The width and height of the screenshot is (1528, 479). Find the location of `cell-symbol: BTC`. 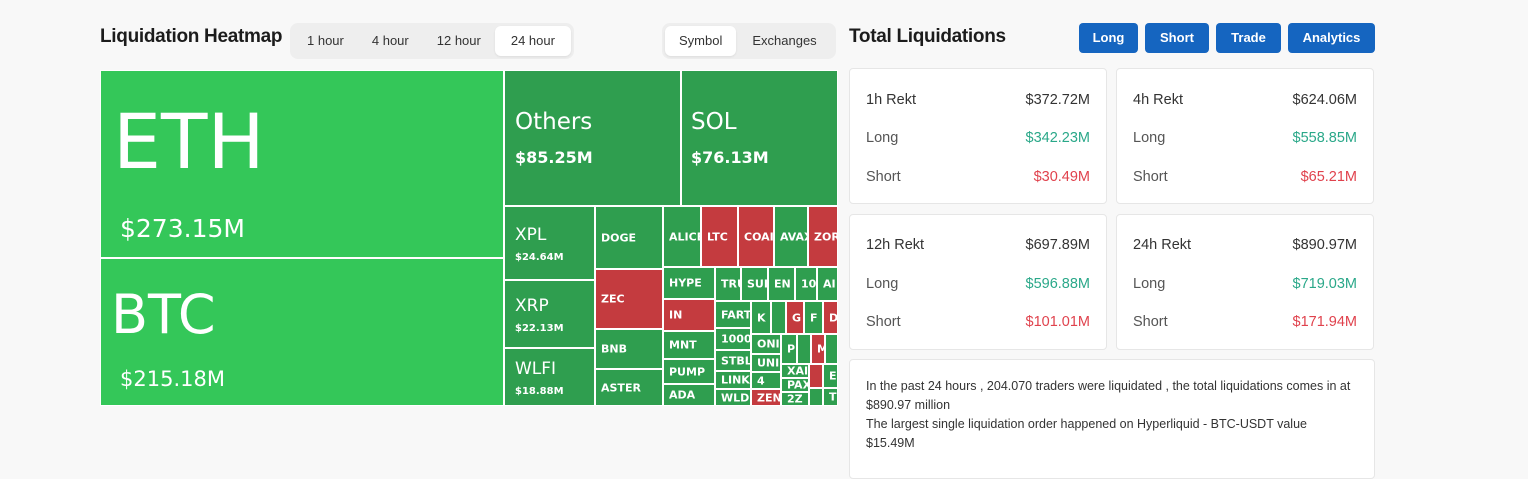

cell-symbol: BTC is located at coordinates (163, 314).